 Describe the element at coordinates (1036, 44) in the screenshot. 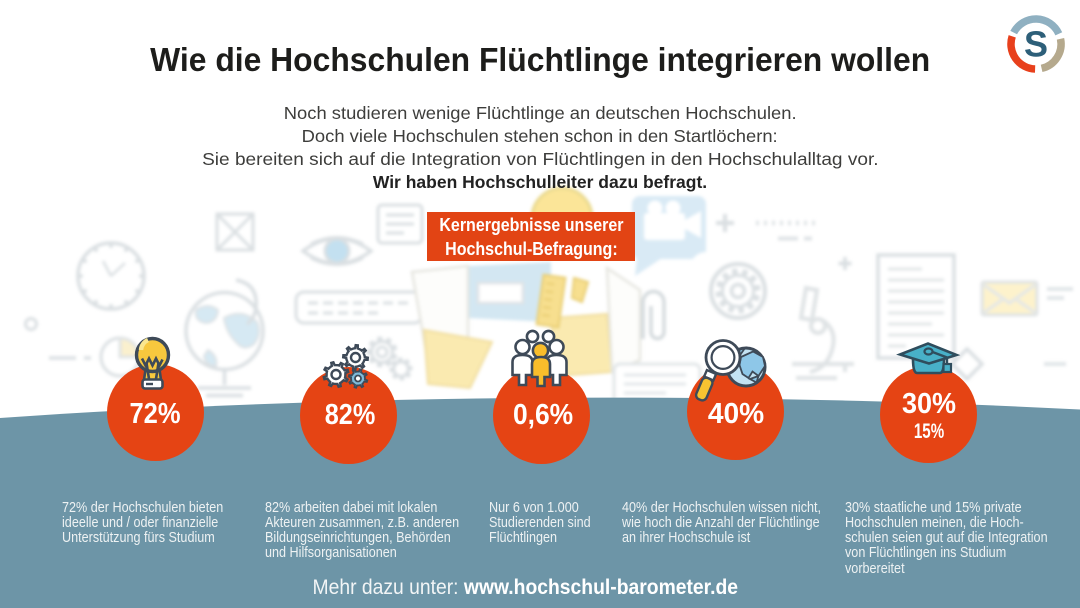

I see `svg-text: S` at that location.